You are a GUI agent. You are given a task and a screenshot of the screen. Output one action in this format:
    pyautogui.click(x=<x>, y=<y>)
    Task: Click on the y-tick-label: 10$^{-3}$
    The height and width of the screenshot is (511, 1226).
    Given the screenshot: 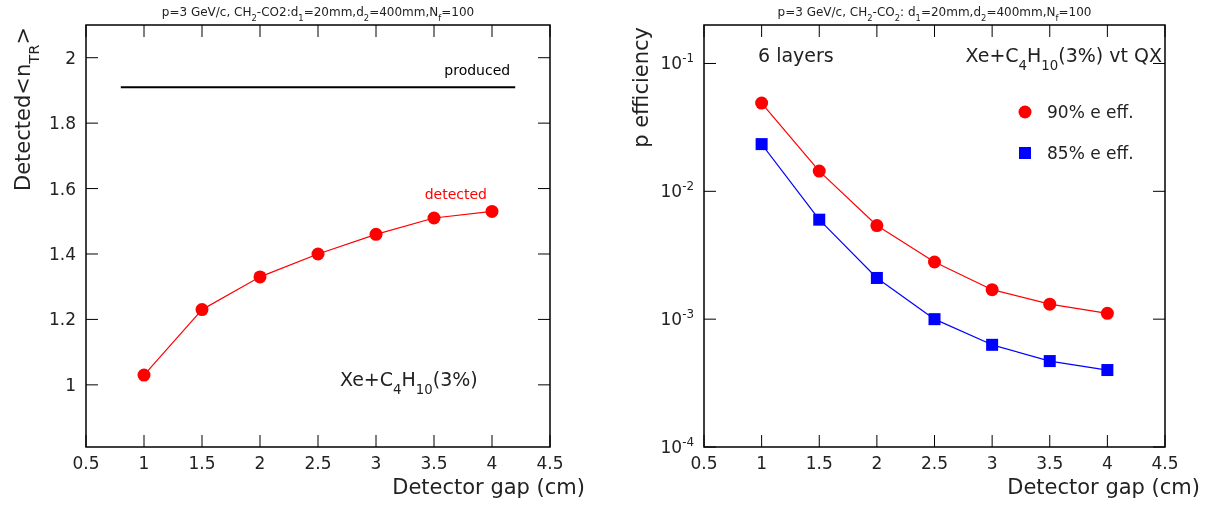 What is the action you would take?
    pyautogui.click(x=677, y=318)
    